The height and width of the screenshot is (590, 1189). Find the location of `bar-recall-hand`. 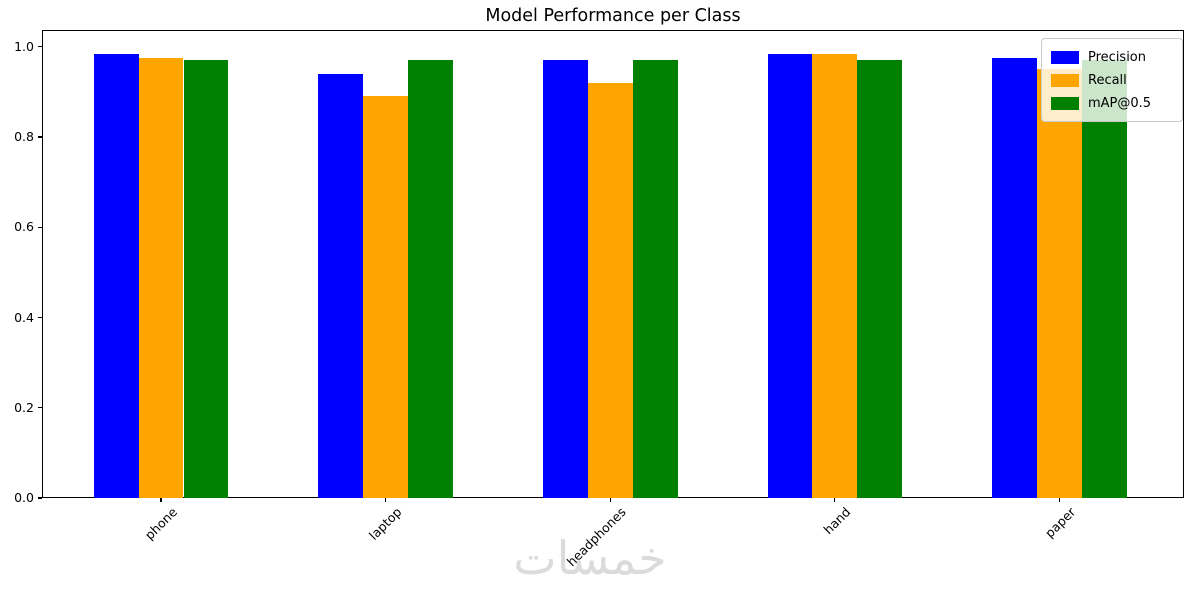

bar-recall-hand is located at coordinates (835, 275).